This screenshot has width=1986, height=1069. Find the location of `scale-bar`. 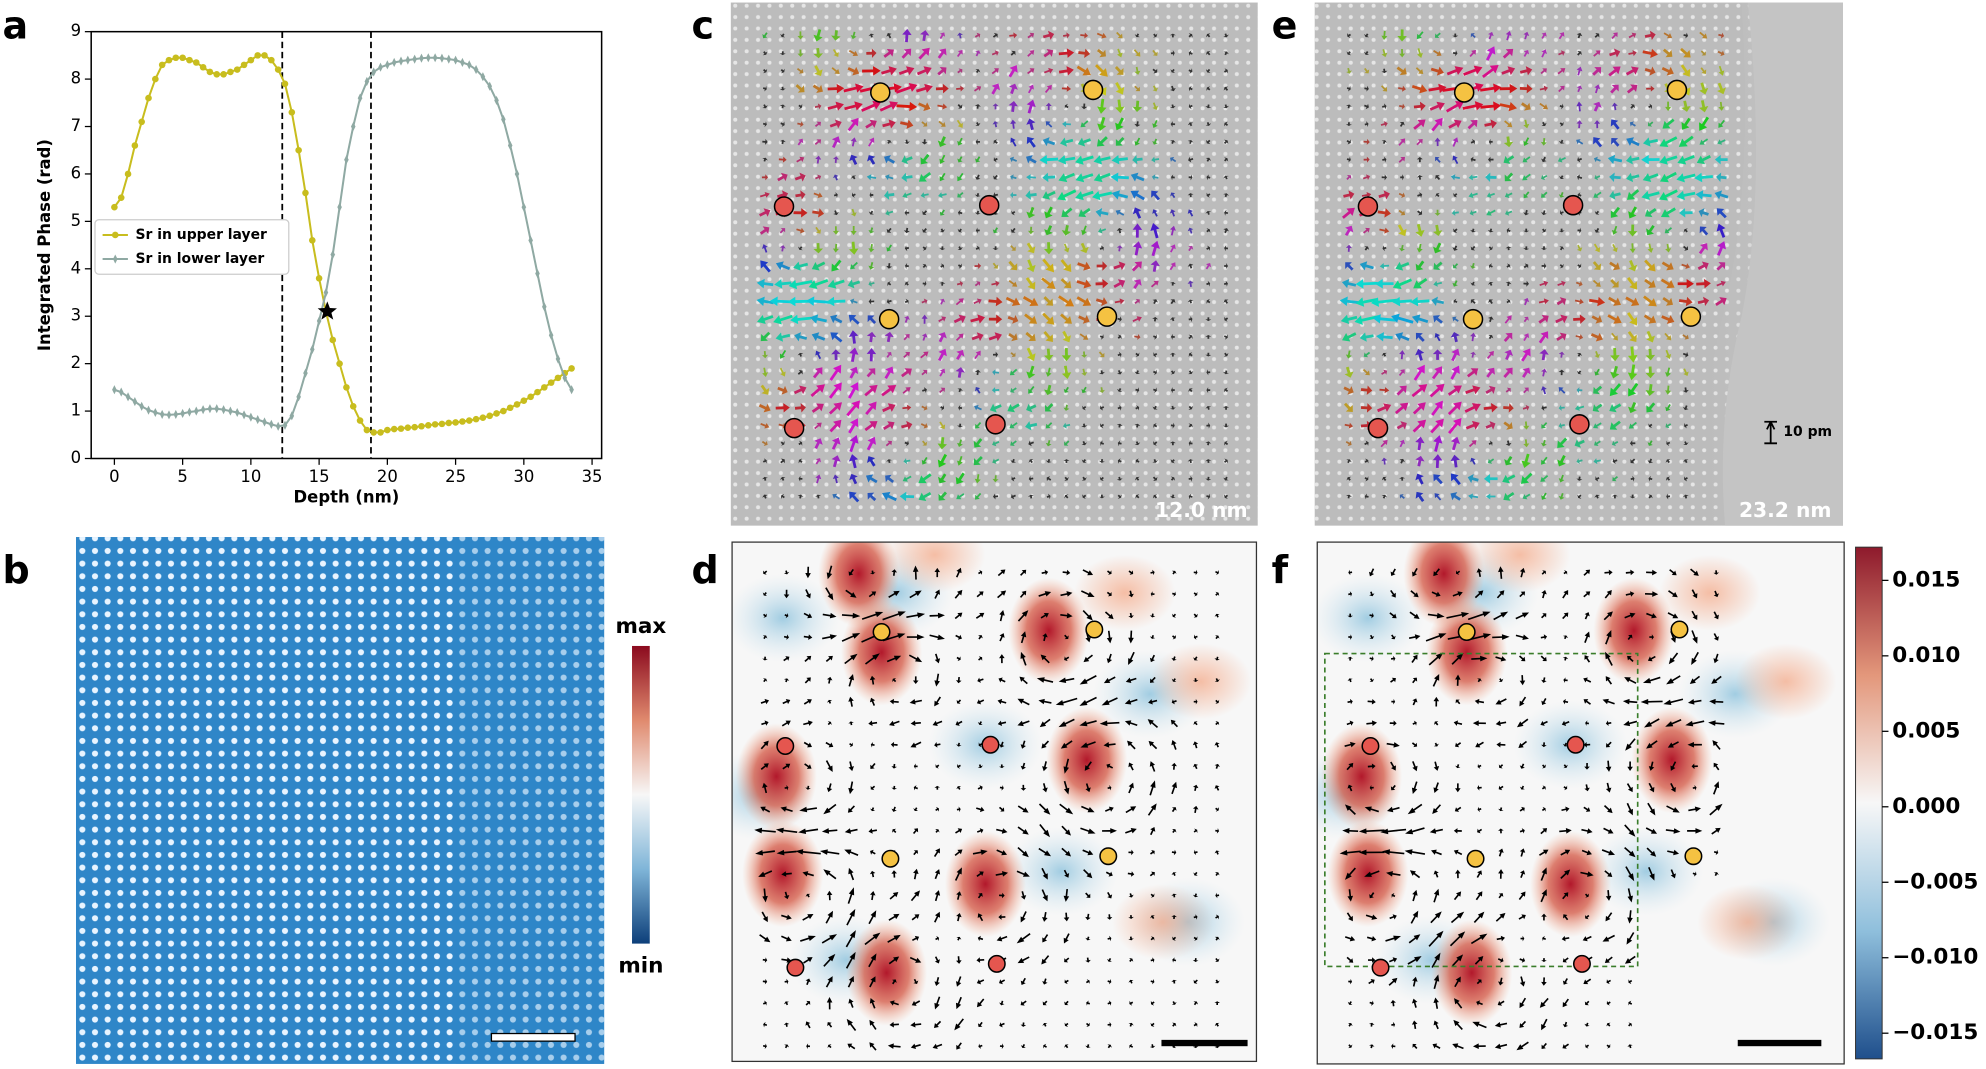

scale-bar is located at coordinates (1779, 1043).